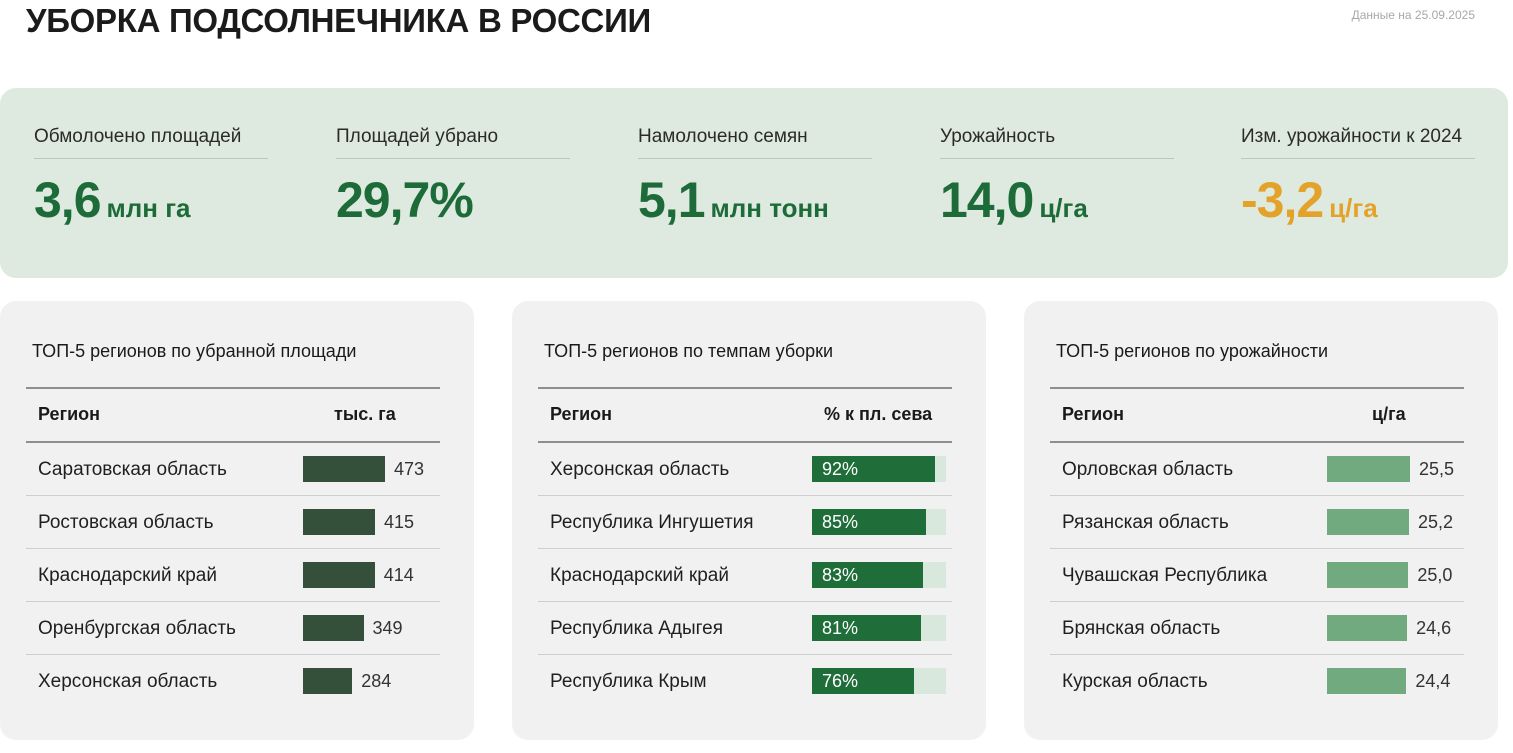 This screenshot has width=1513, height=753. Describe the element at coordinates (409, 469) in the screenshot. I see `bar-value-label: 473` at that location.